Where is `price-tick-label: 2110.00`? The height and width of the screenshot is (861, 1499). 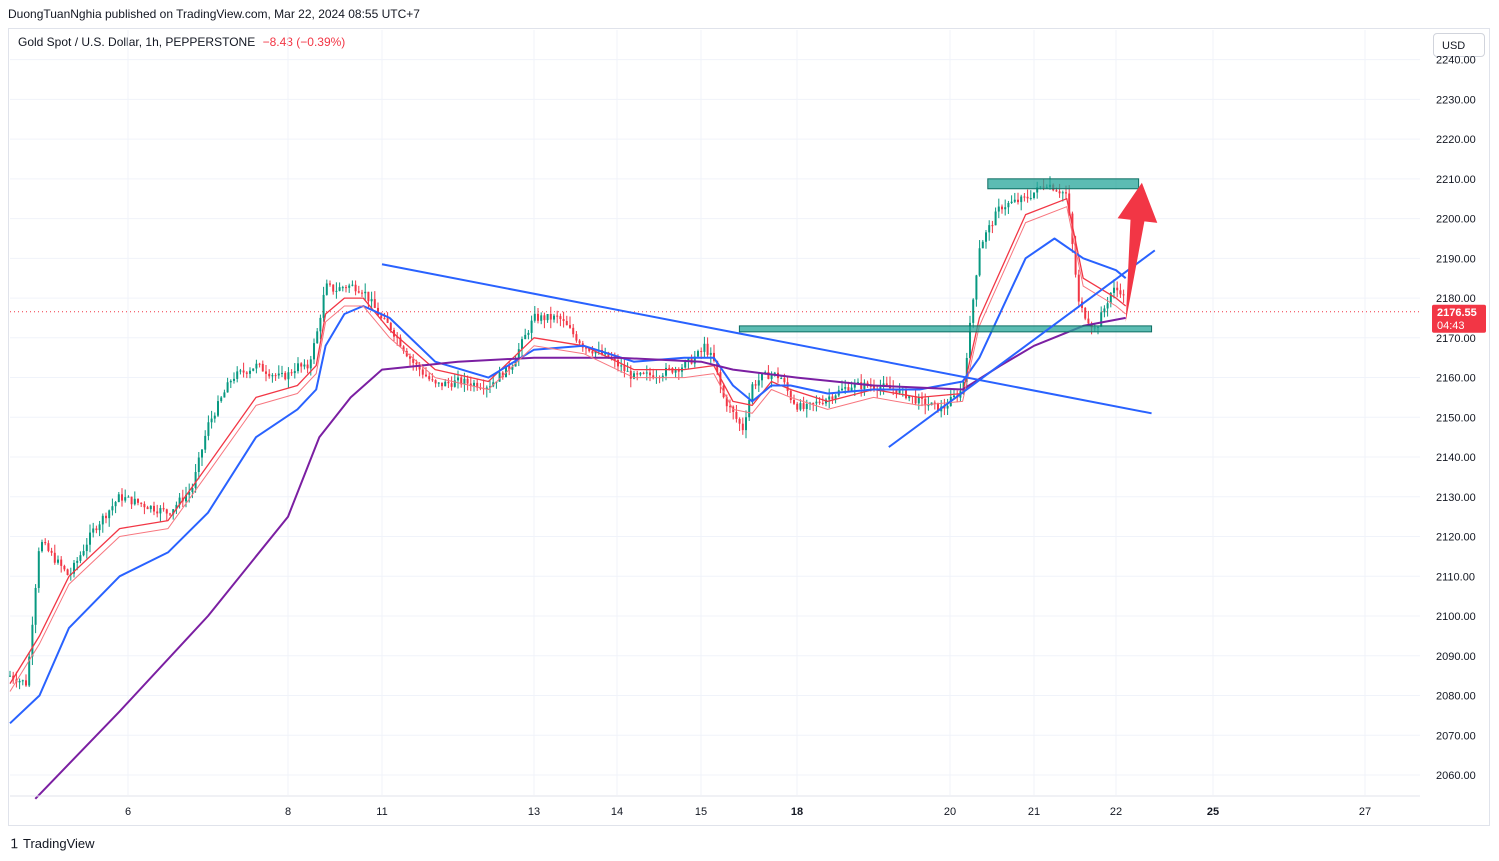
price-tick-label: 2110.00 is located at coordinates (1455, 577).